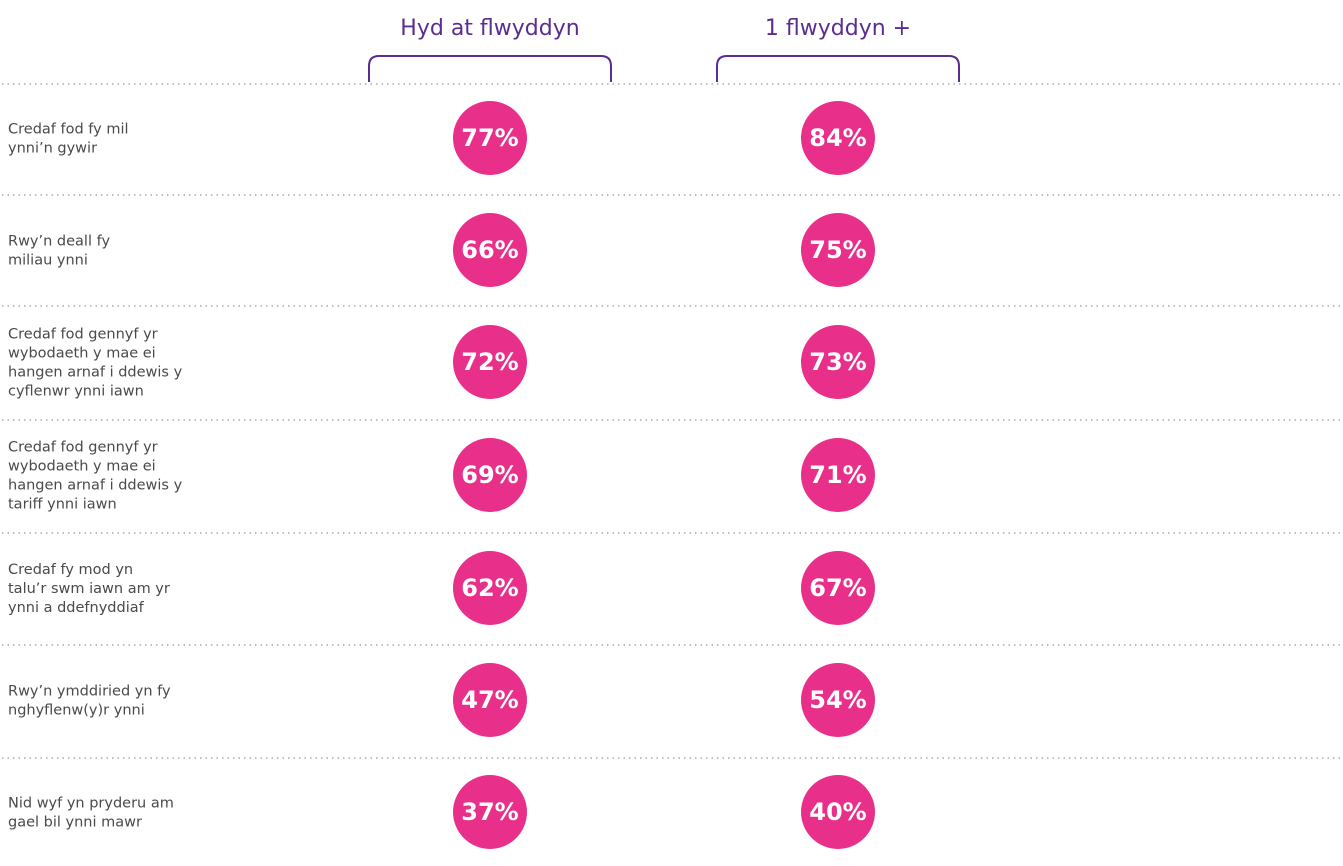 Image resolution: width=1343 pixels, height=866 pixels. I want to click on column-header: Hyd at flwyddyn, so click(489, 28).